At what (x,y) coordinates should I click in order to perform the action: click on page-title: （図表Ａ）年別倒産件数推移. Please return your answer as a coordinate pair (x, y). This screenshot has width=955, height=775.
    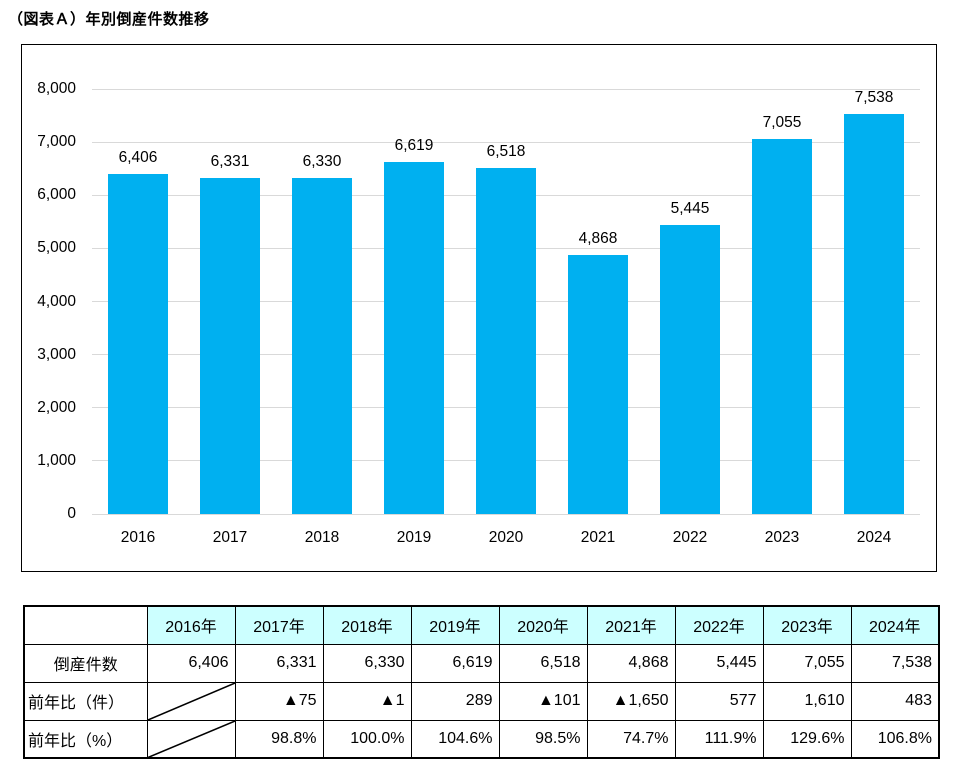
    Looking at the image, I should click on (109, 19).